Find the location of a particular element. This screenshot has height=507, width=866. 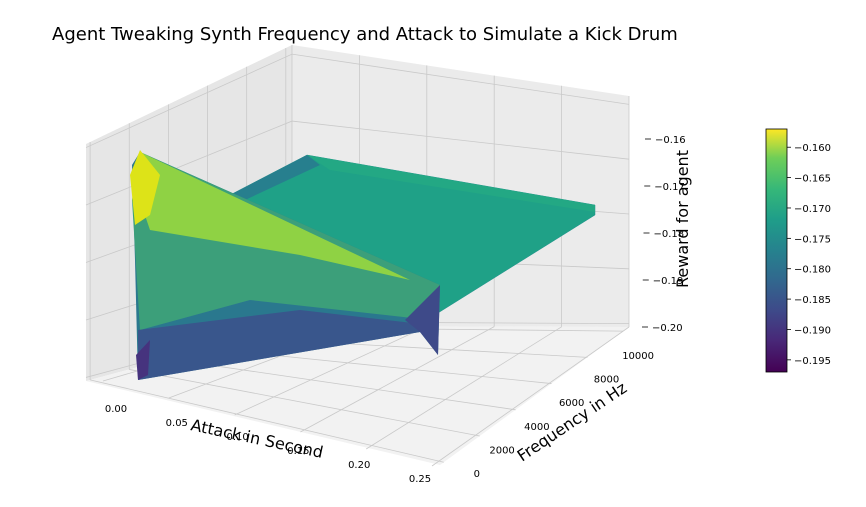

colorbar-tick-label: −0.170 is located at coordinates (812, 209).